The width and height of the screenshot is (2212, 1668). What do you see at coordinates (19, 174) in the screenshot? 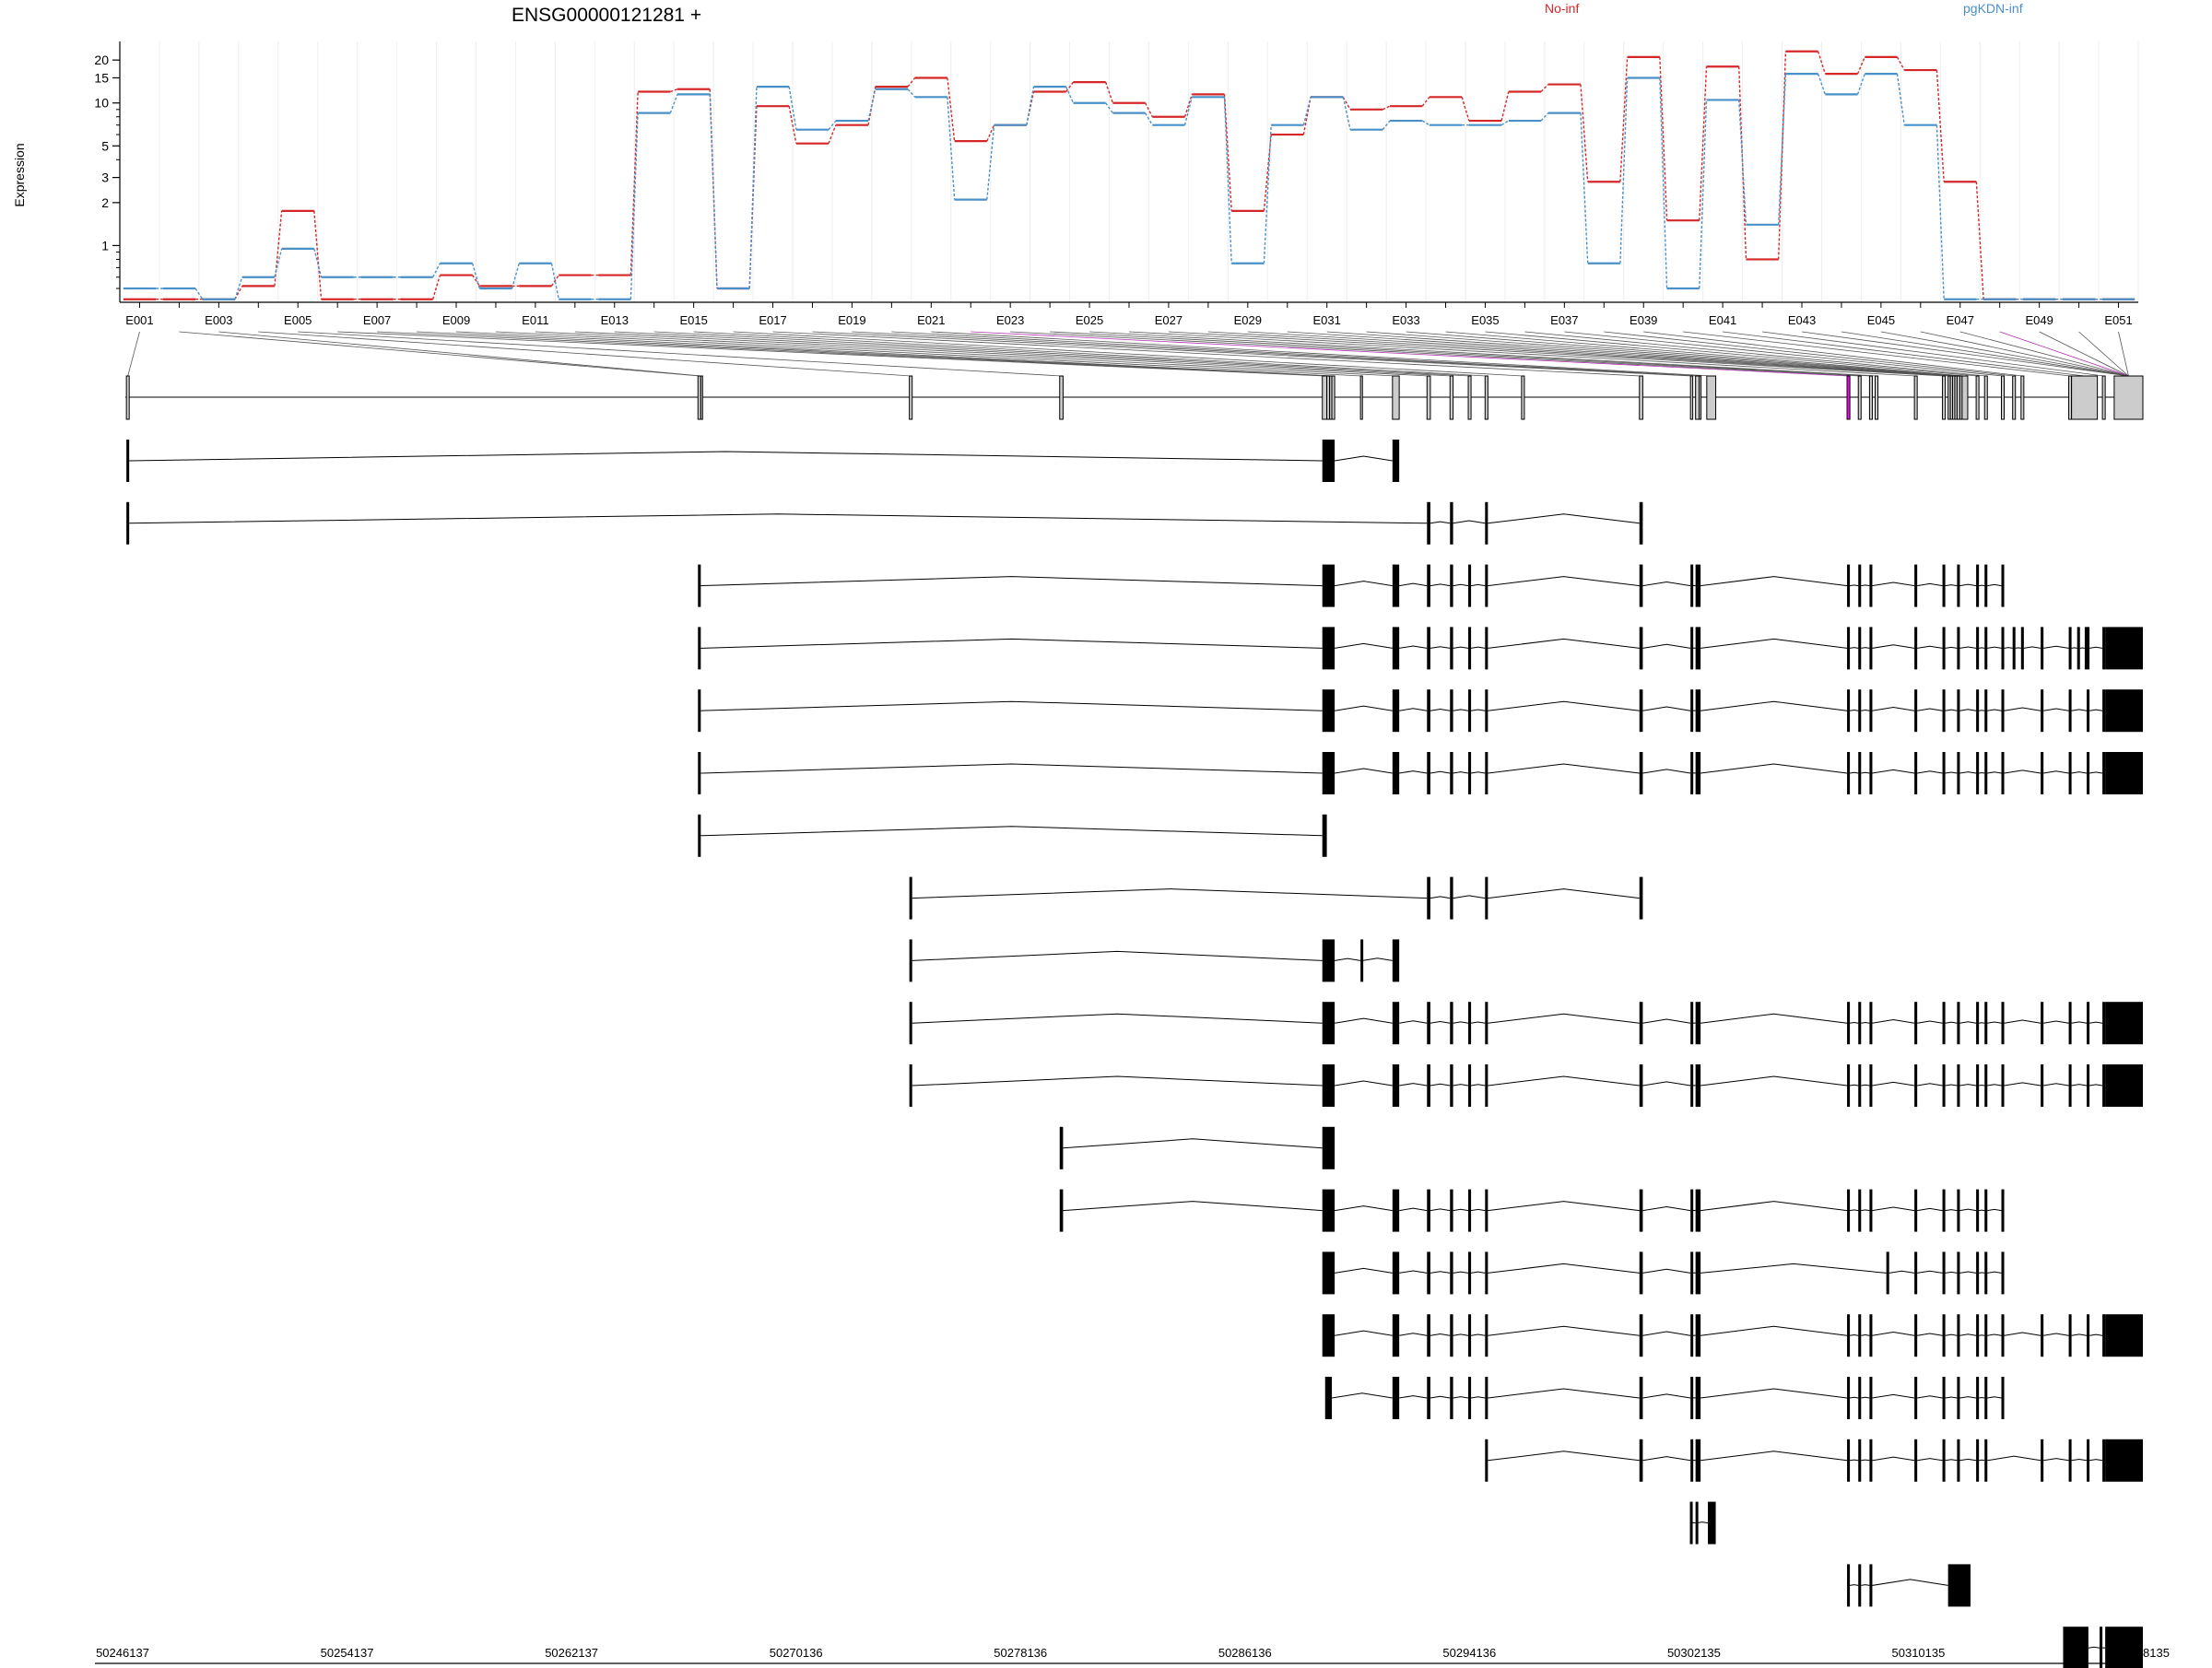
I see `y-axis-label: Expression` at bounding box center [19, 174].